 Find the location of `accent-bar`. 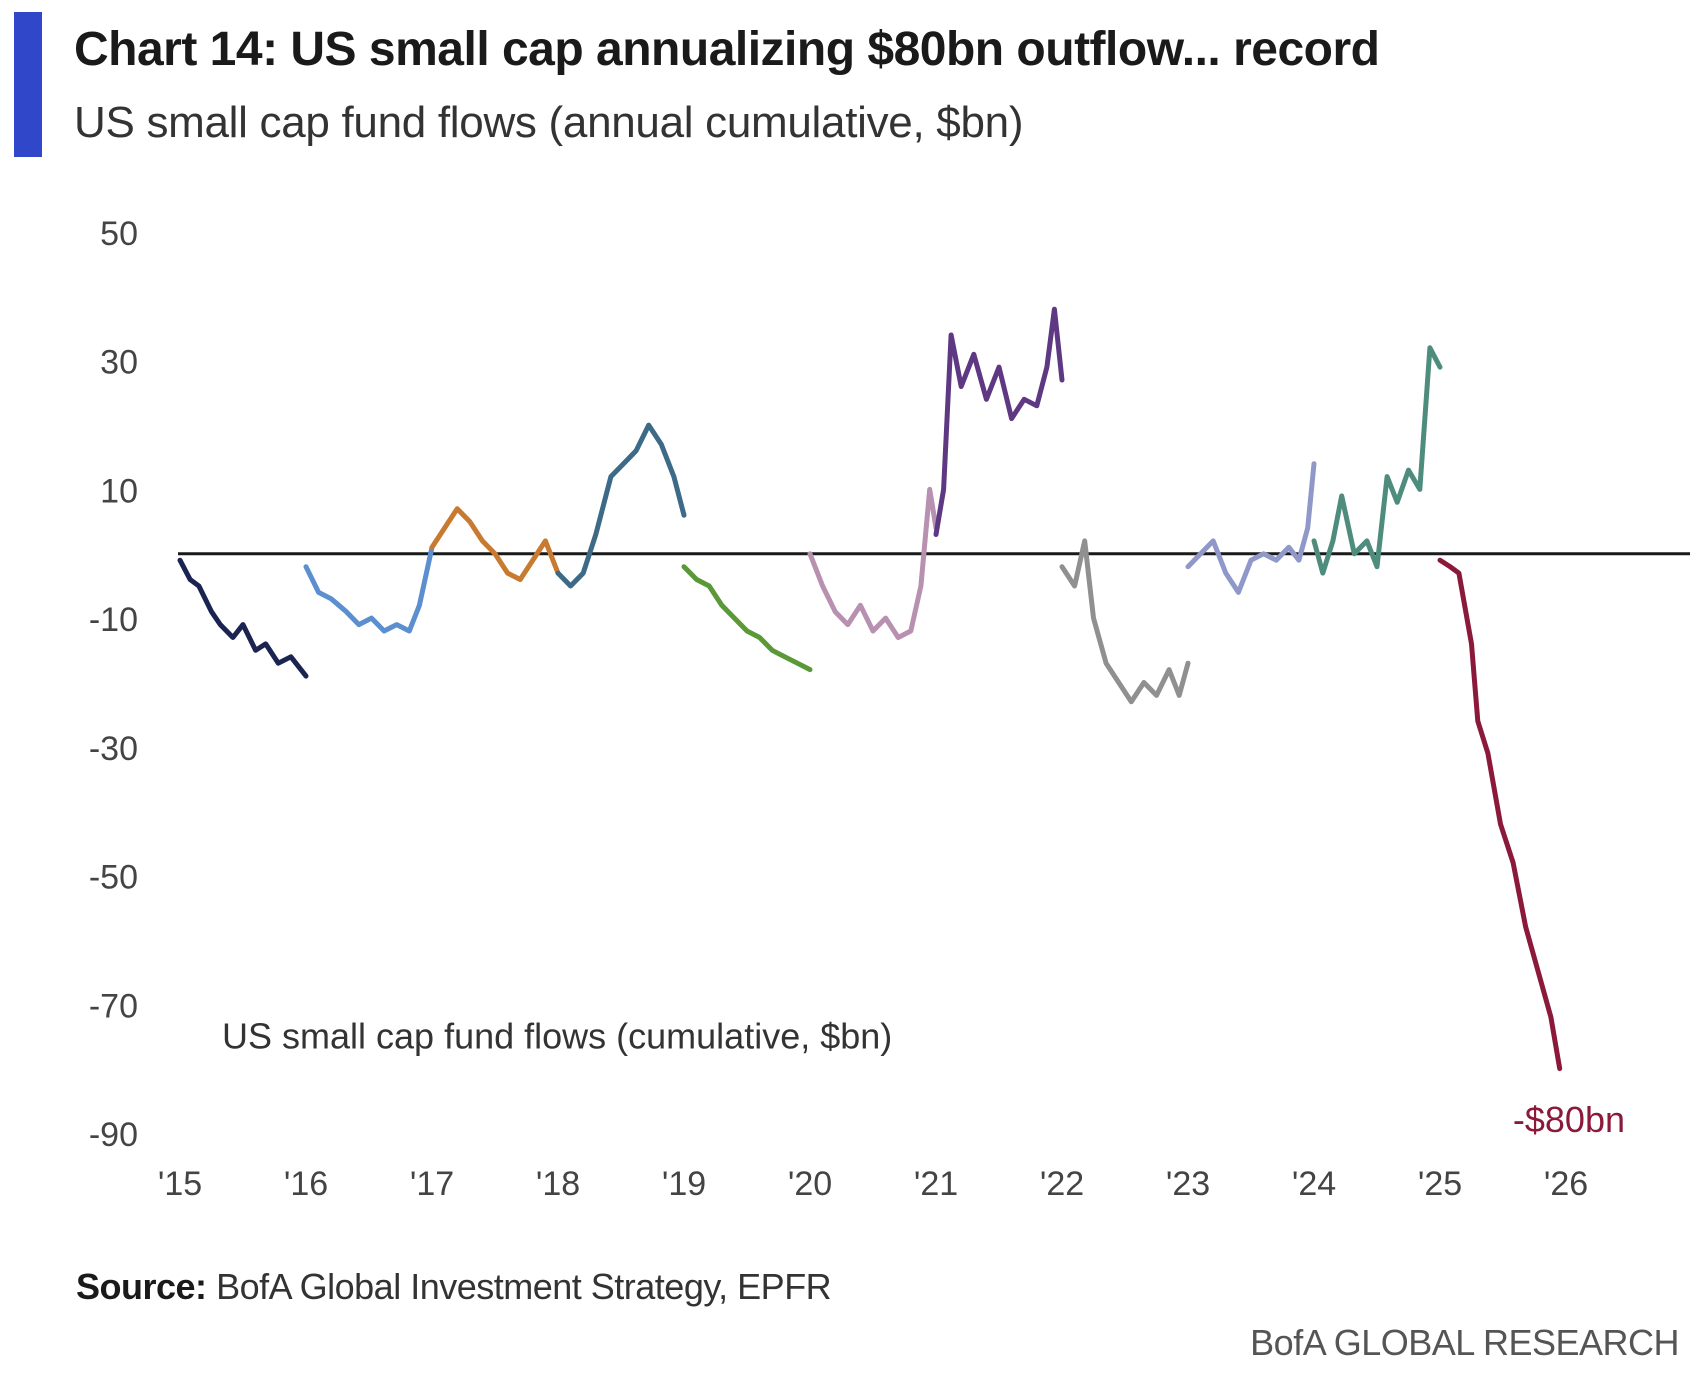

accent-bar is located at coordinates (28, 84).